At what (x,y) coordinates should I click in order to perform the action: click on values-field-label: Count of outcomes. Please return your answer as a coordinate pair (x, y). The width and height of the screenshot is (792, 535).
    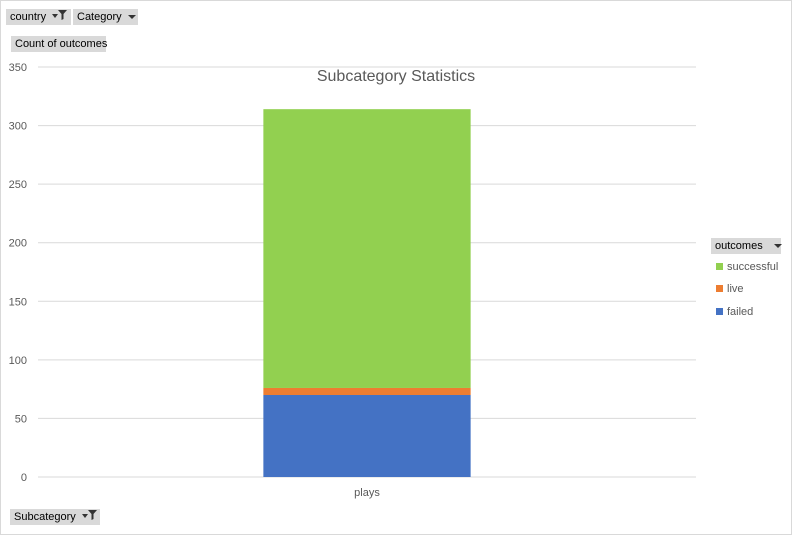
    Looking at the image, I should click on (61, 44).